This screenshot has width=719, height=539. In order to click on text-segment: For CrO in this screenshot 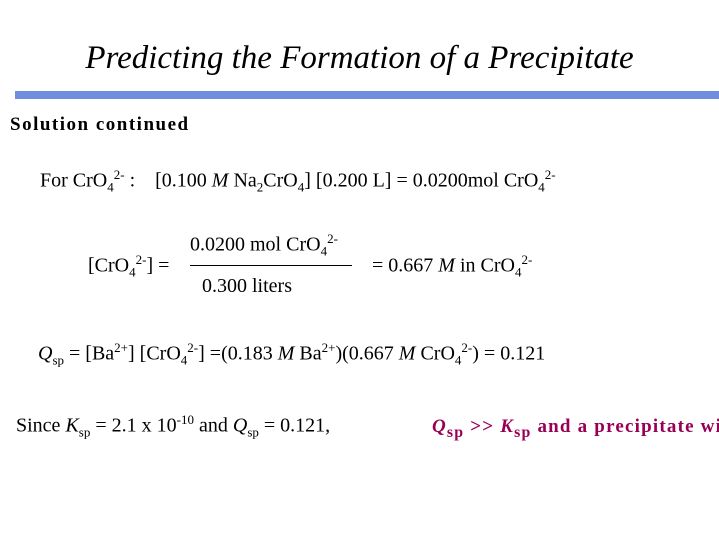, I will do `click(74, 180)`.